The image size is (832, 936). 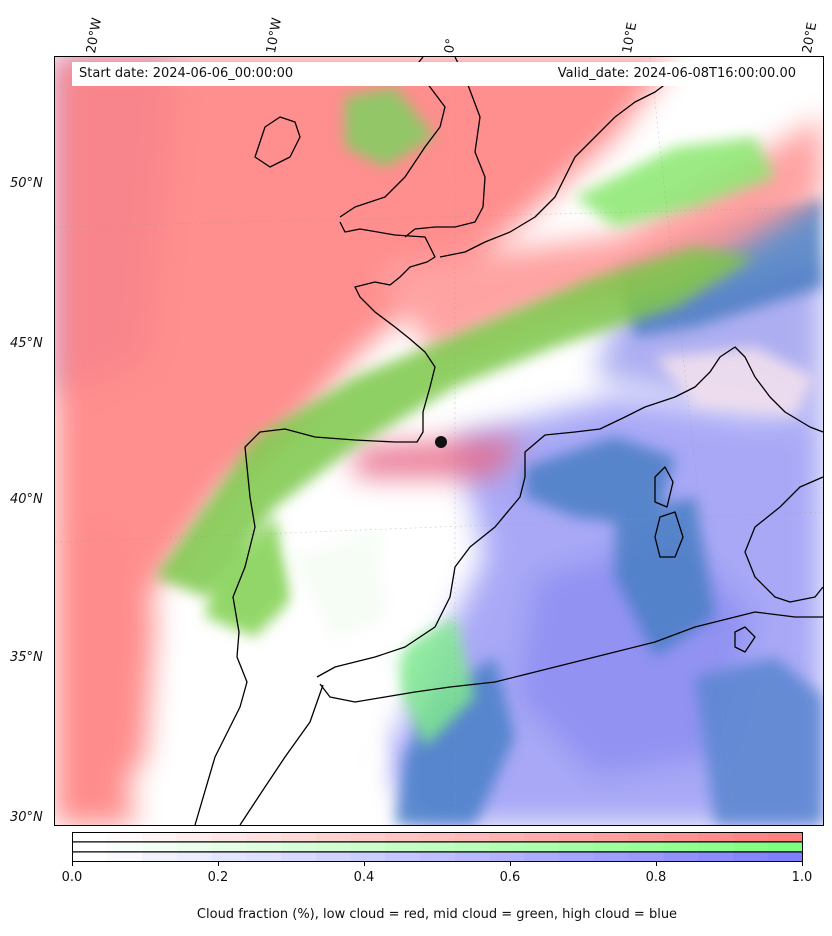 What do you see at coordinates (26, 817) in the screenshot?
I see `lat-label-30n: 30°N` at bounding box center [26, 817].